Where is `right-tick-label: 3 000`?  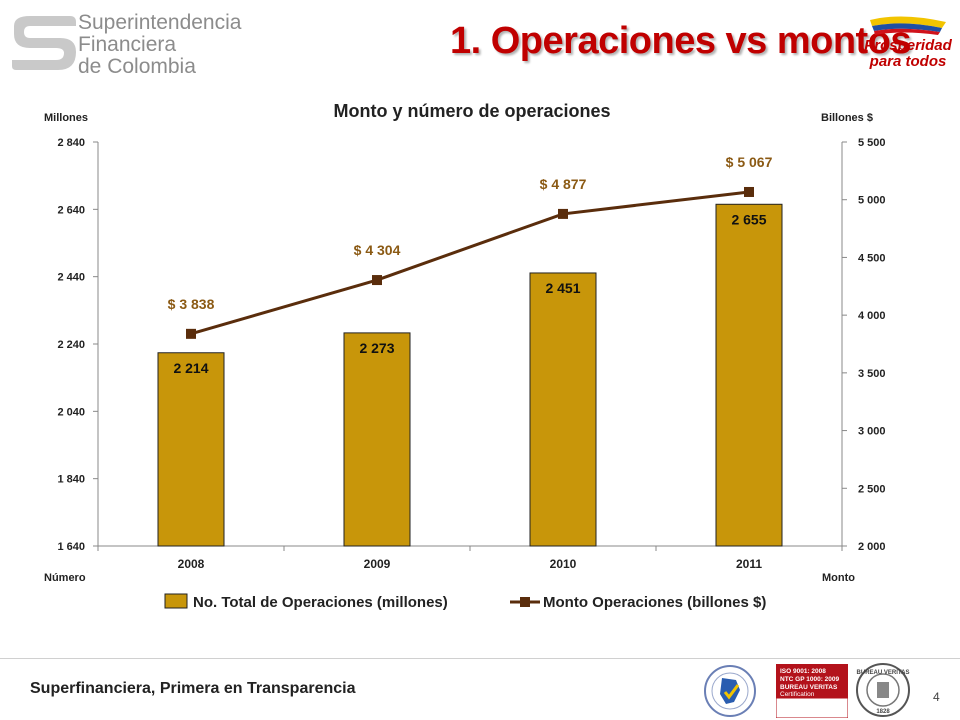
right-tick-label: 3 000 is located at coordinates (872, 432).